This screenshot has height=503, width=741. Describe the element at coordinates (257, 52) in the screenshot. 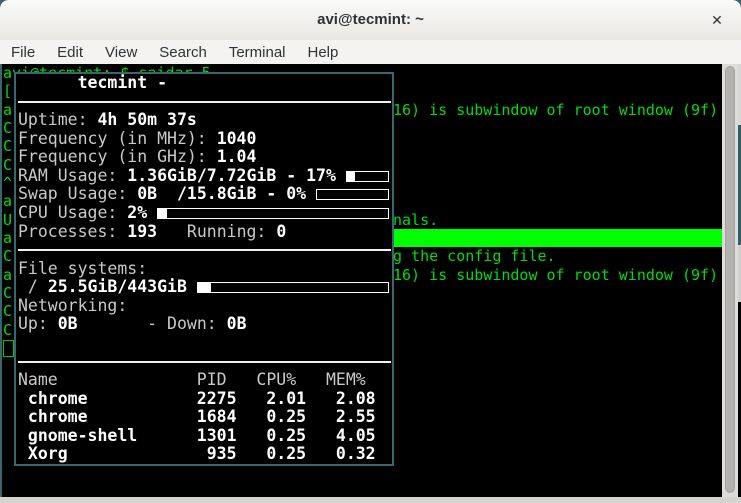

I see `menu-item-terminal: Terminal` at that location.